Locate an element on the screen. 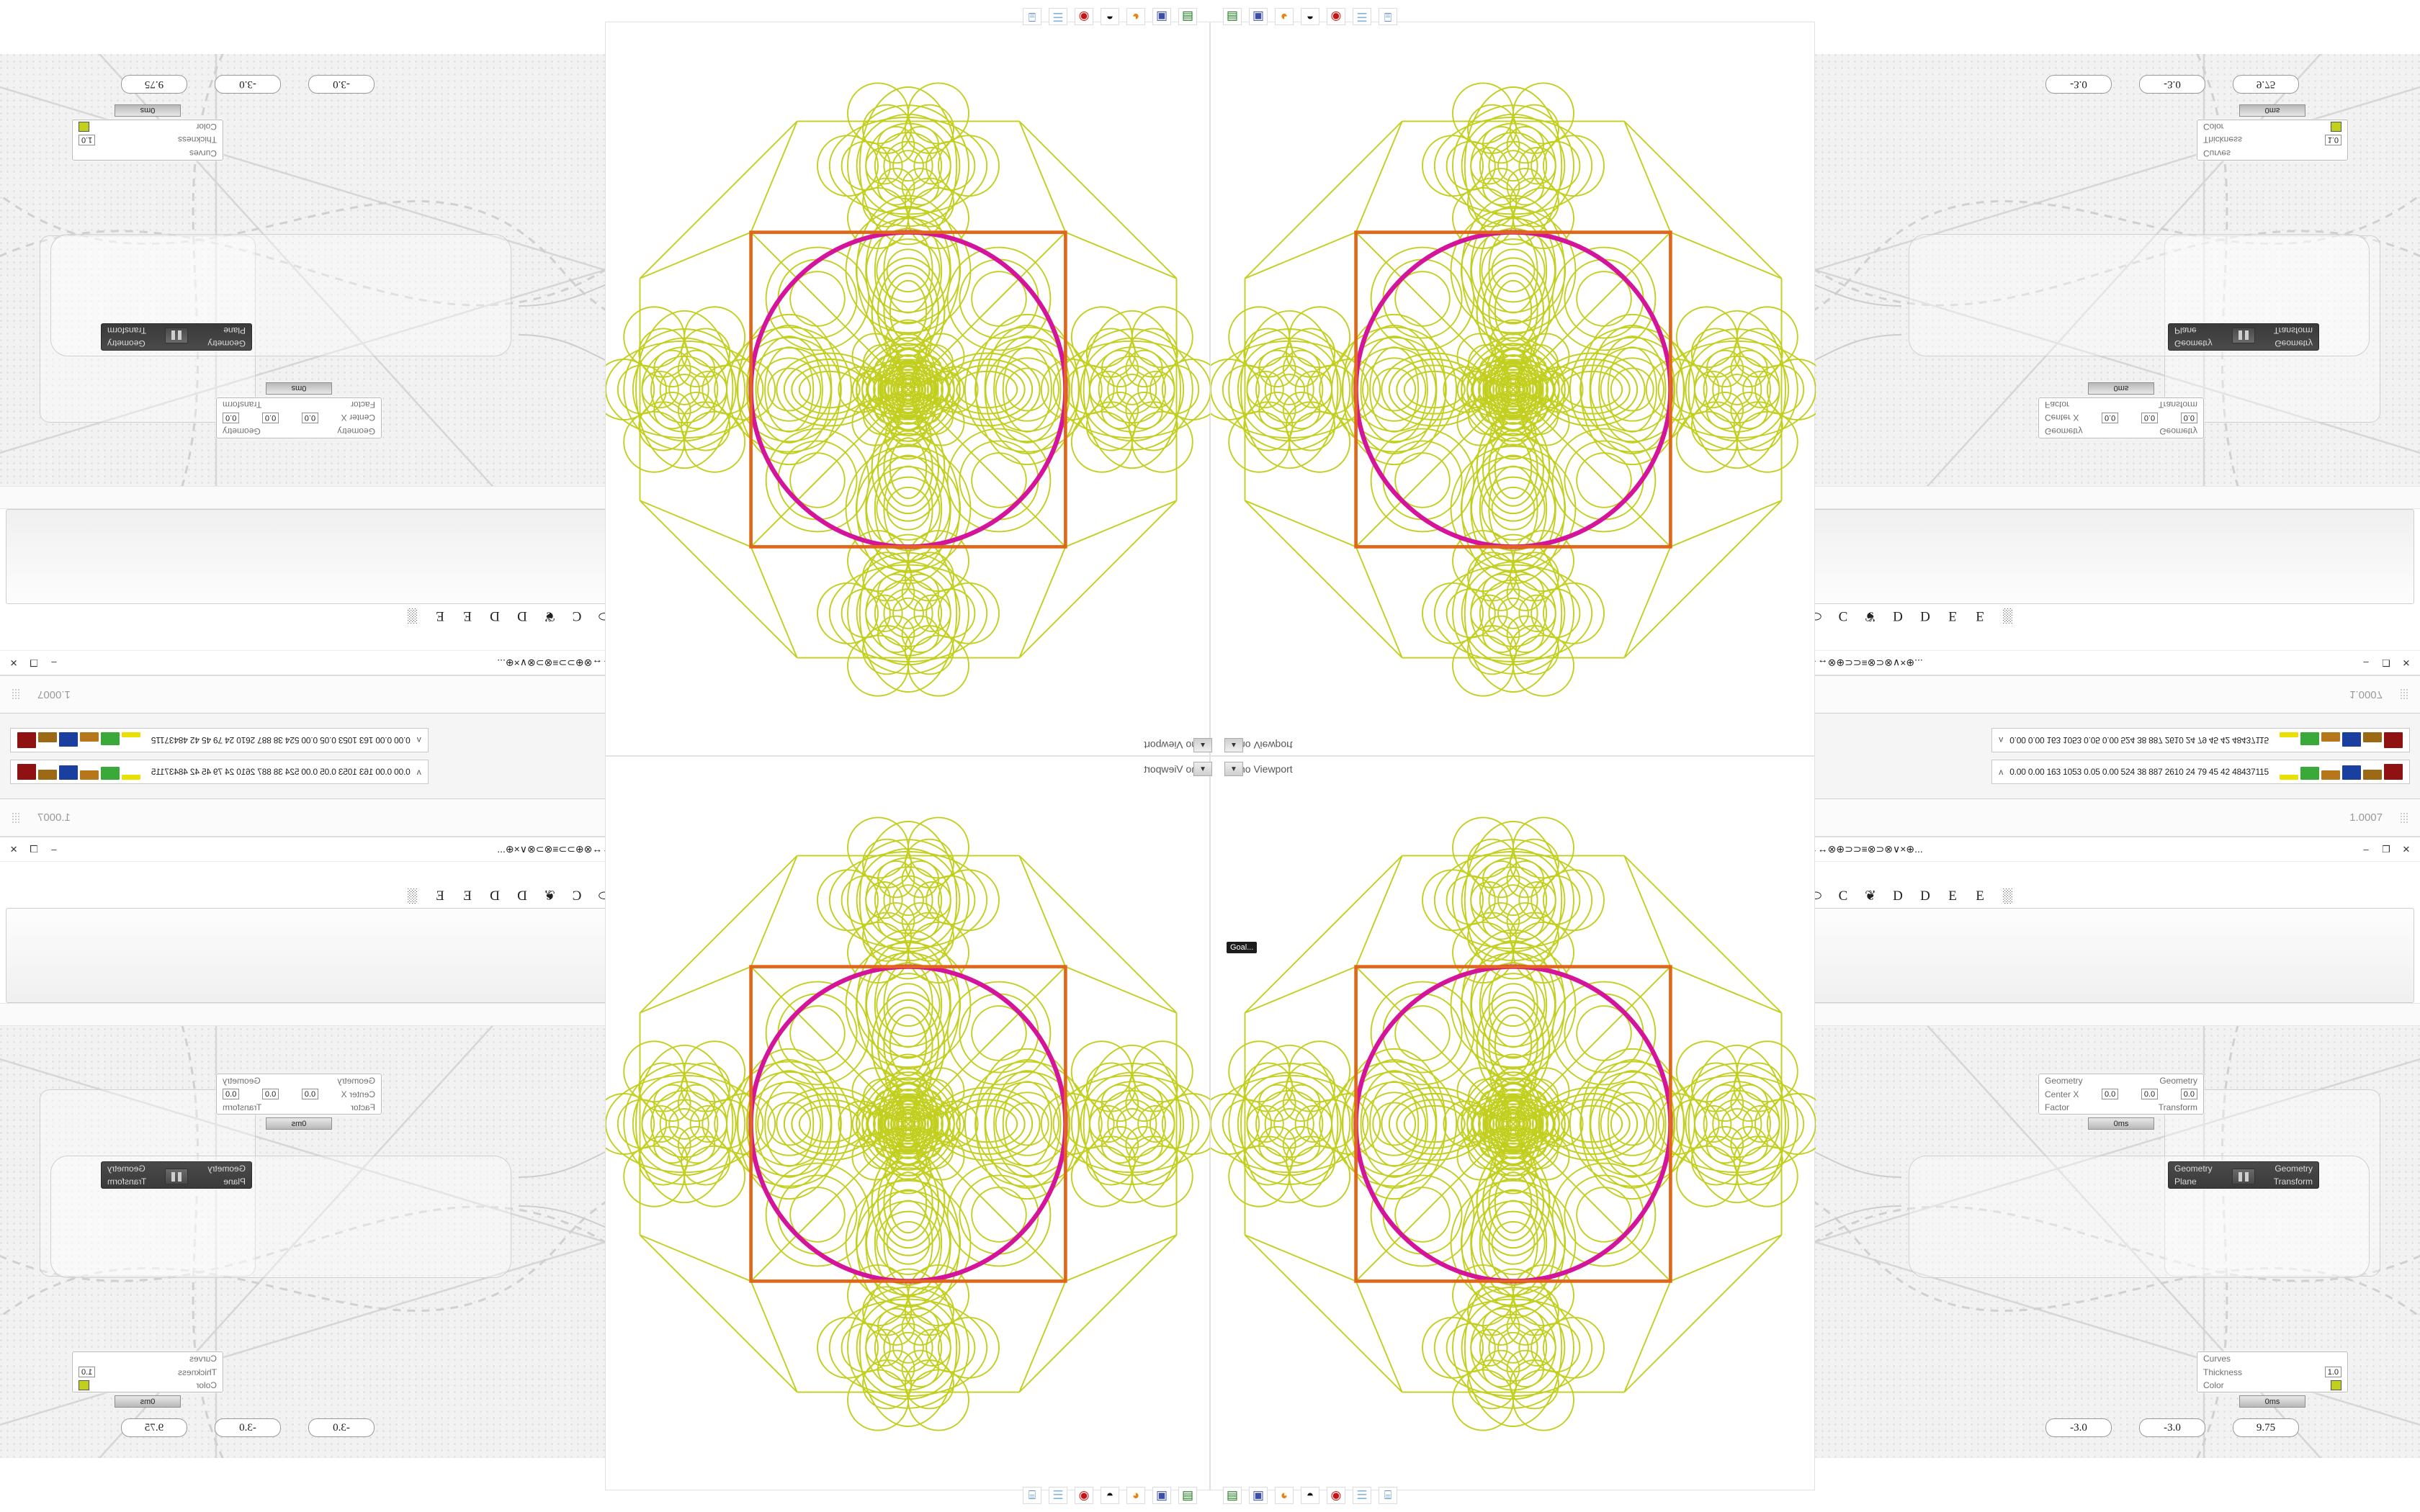 Image resolution: width=2420 pixels, height=1512 pixels. save-64-icon: ▣ is located at coordinates (1161, 1495).